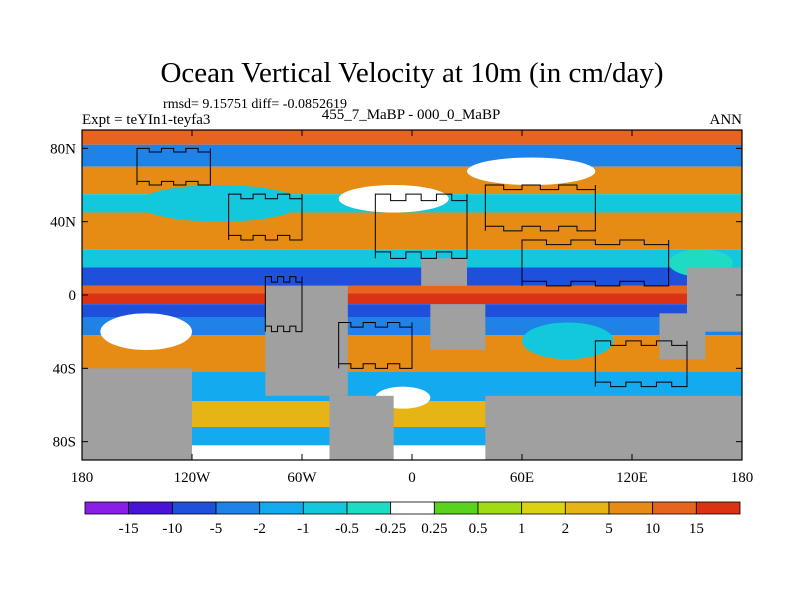 The height and width of the screenshot is (600, 800). What do you see at coordinates (63, 223) in the screenshot?
I see `y-tick-label: 40N` at bounding box center [63, 223].